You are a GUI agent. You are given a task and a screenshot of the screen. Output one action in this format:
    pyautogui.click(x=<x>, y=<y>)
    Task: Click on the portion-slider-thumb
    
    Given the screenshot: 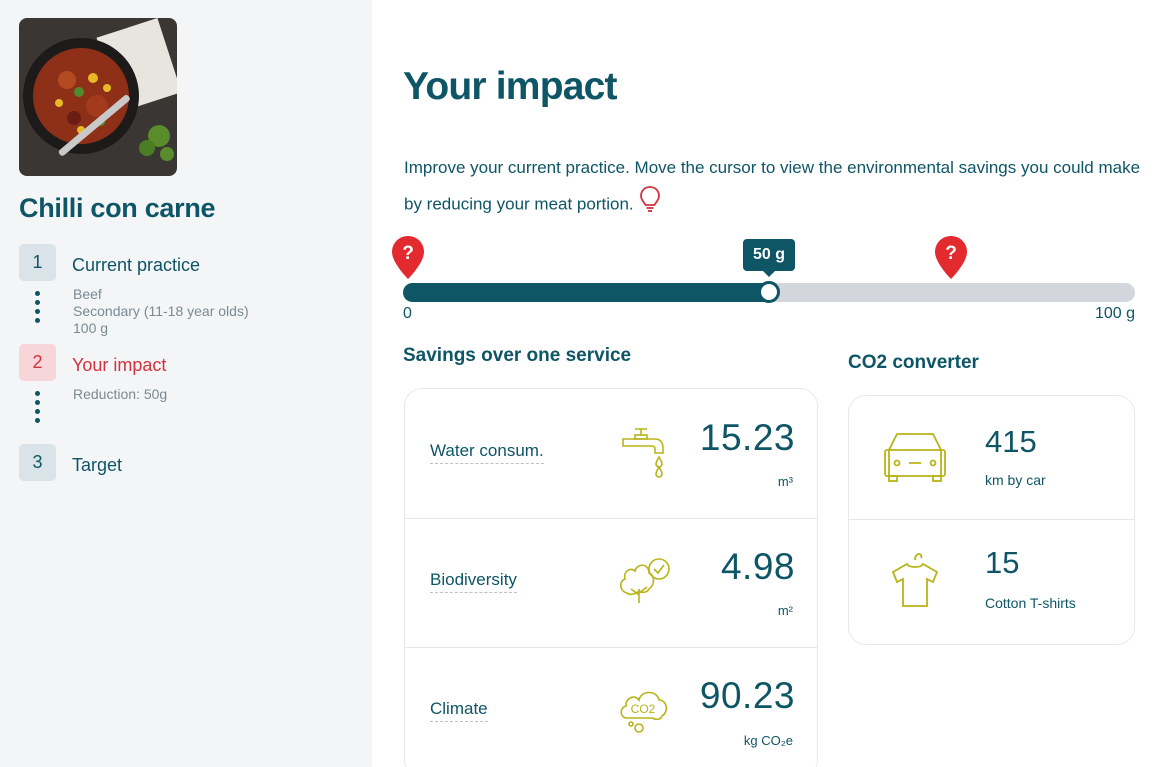 What is the action you would take?
    pyautogui.click(x=769, y=292)
    